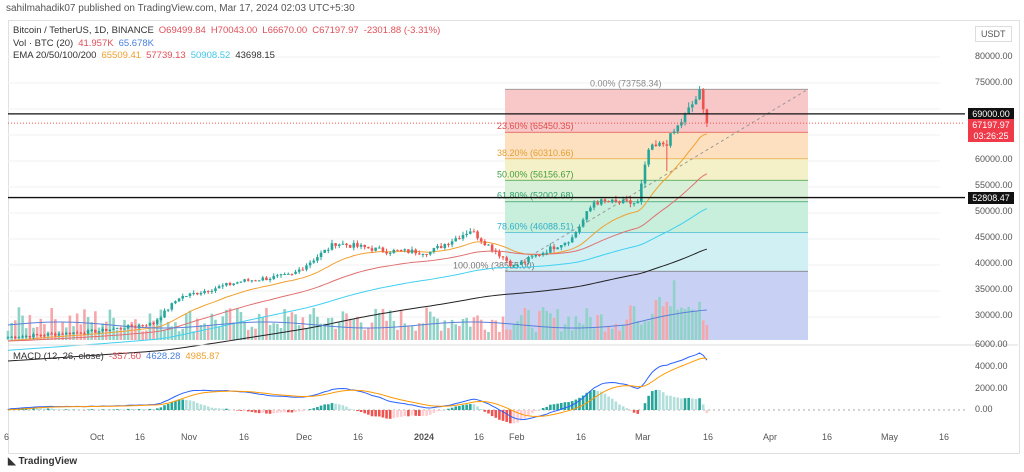 The image size is (1024, 472). I want to click on currency-button: USDT, so click(993, 34).